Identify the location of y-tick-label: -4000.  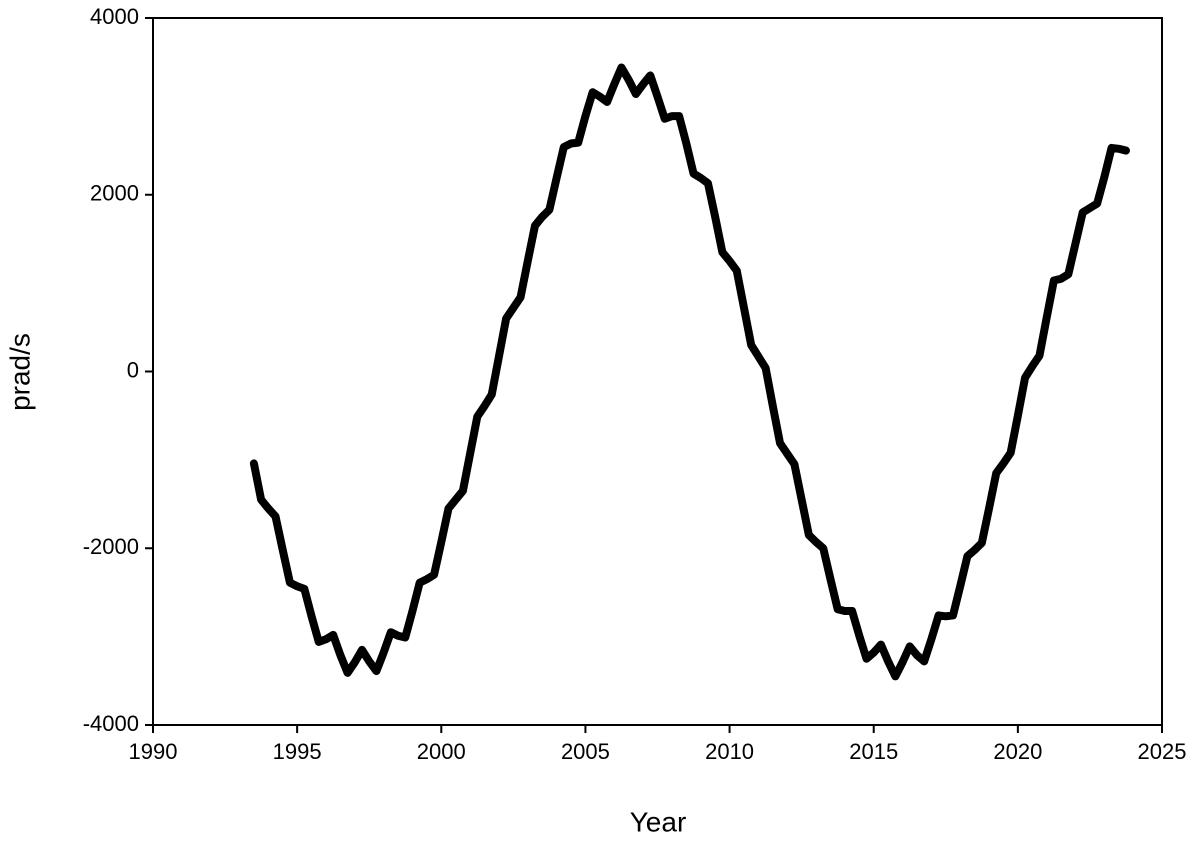
(111, 723).